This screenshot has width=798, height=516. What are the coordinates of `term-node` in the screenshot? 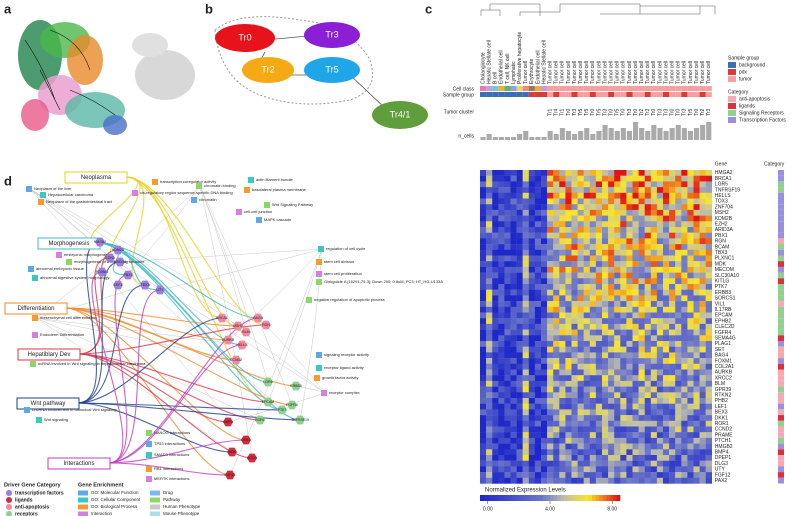 It's located at (29, 189).